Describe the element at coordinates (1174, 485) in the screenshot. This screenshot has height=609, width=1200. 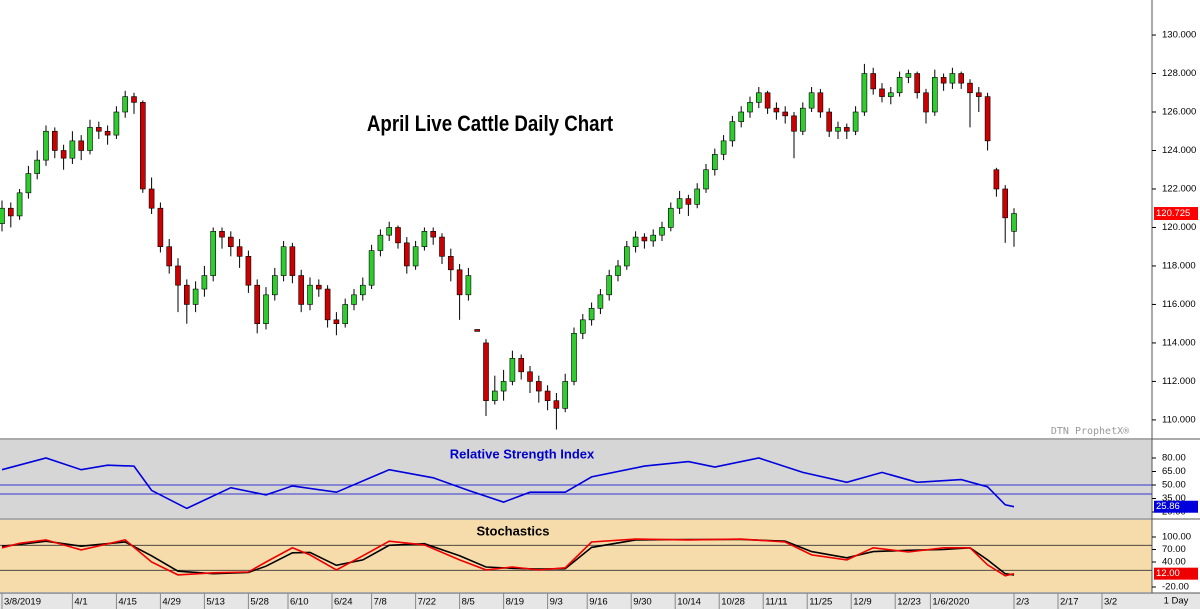
I see `y-tick-label: 50.00` at that location.